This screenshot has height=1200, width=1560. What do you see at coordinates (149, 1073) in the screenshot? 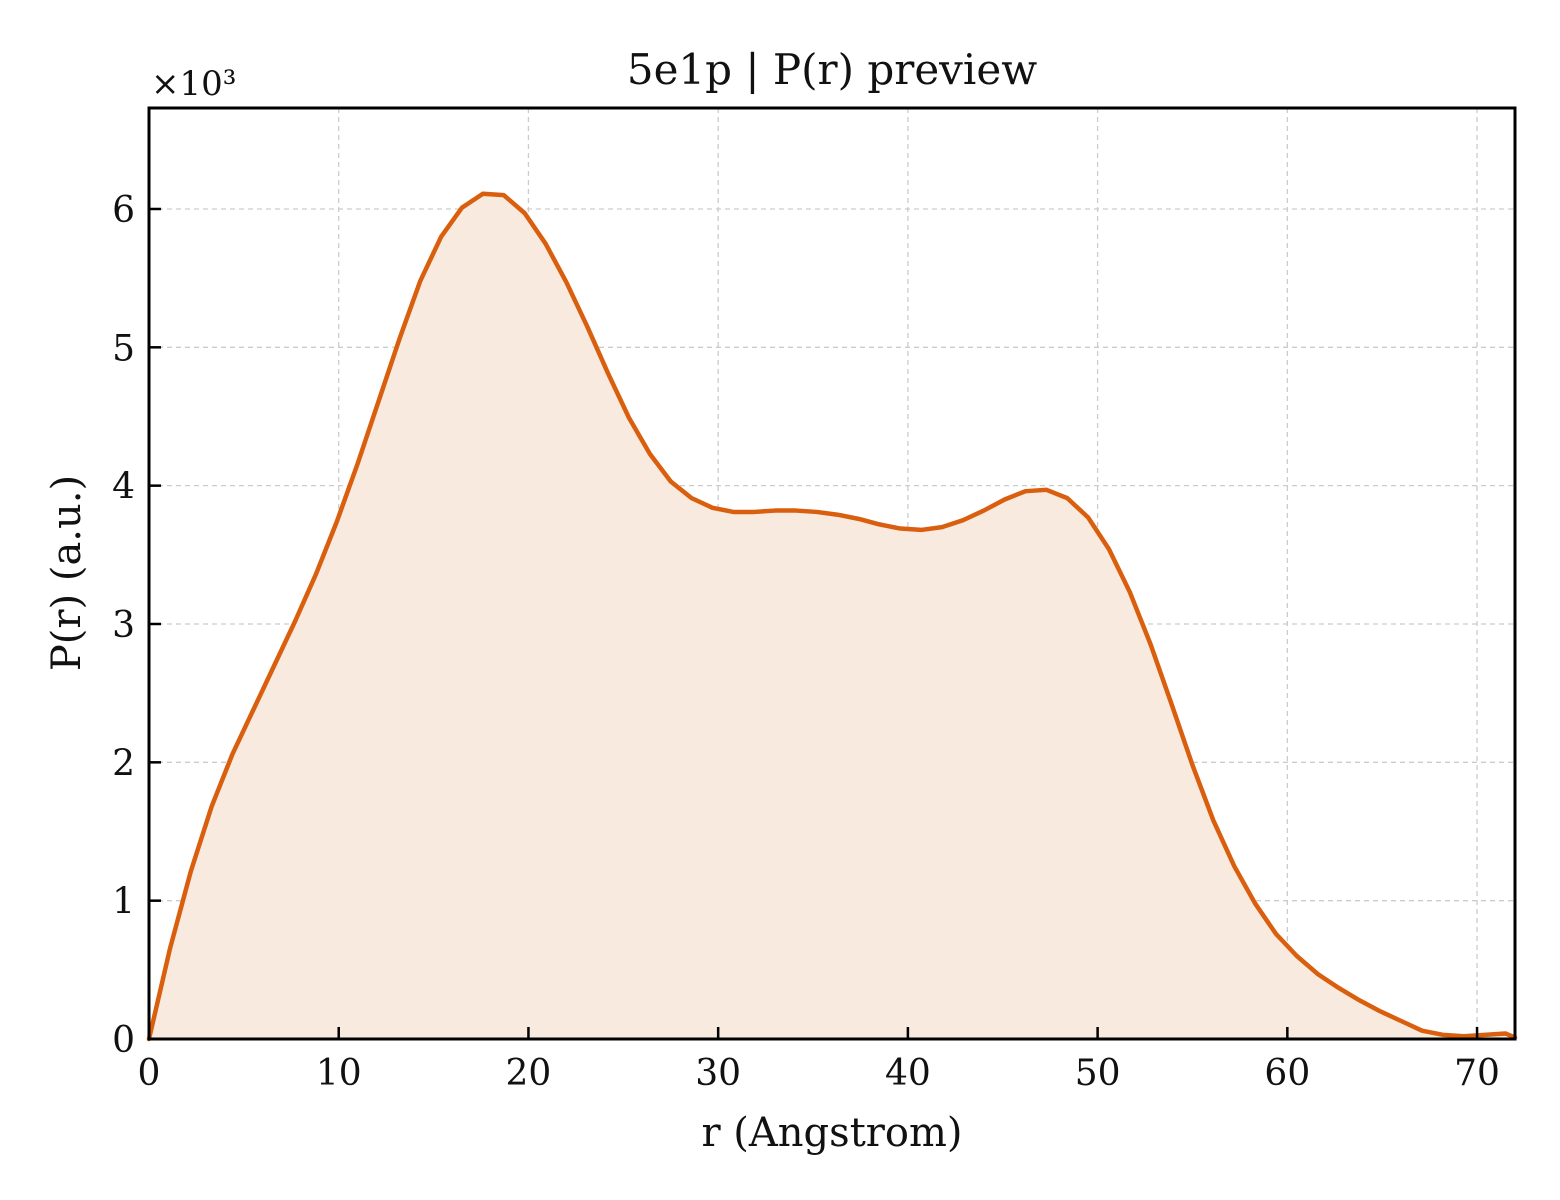
I see `x-tick-label: 0` at bounding box center [149, 1073].